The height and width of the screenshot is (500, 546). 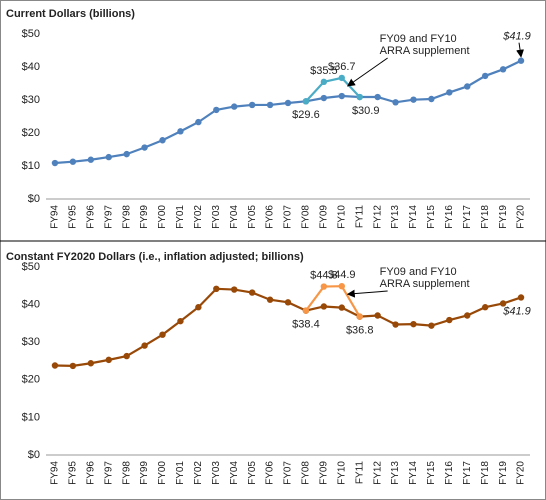 What do you see at coordinates (359, 473) in the screenshot?
I see `x-tick-label: FY11` at bounding box center [359, 473].